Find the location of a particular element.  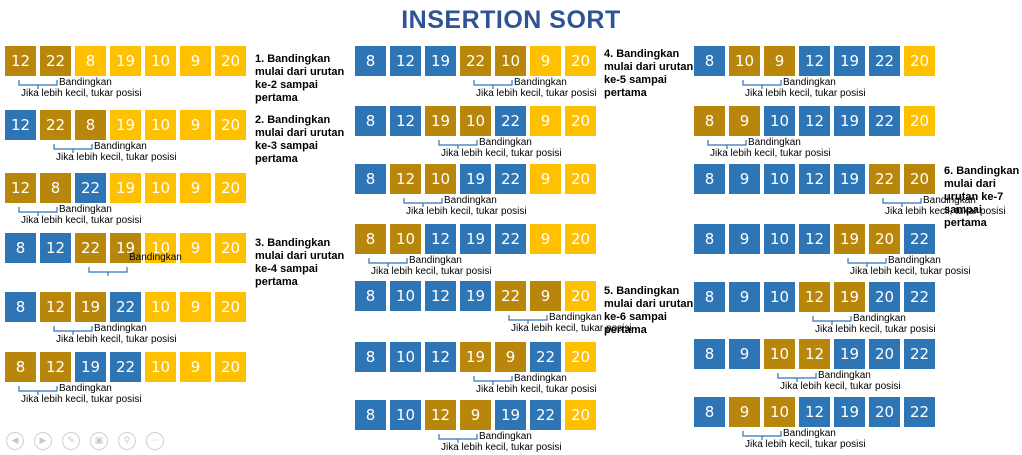

pen-icon: ✎ is located at coordinates (71, 441).